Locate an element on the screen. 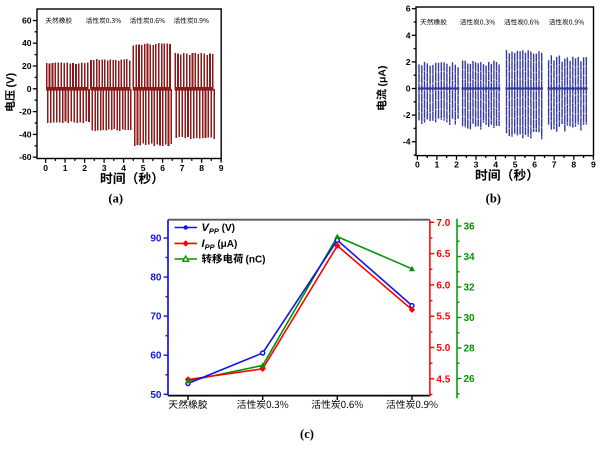  svg-text: (b) is located at coordinates (493, 199).